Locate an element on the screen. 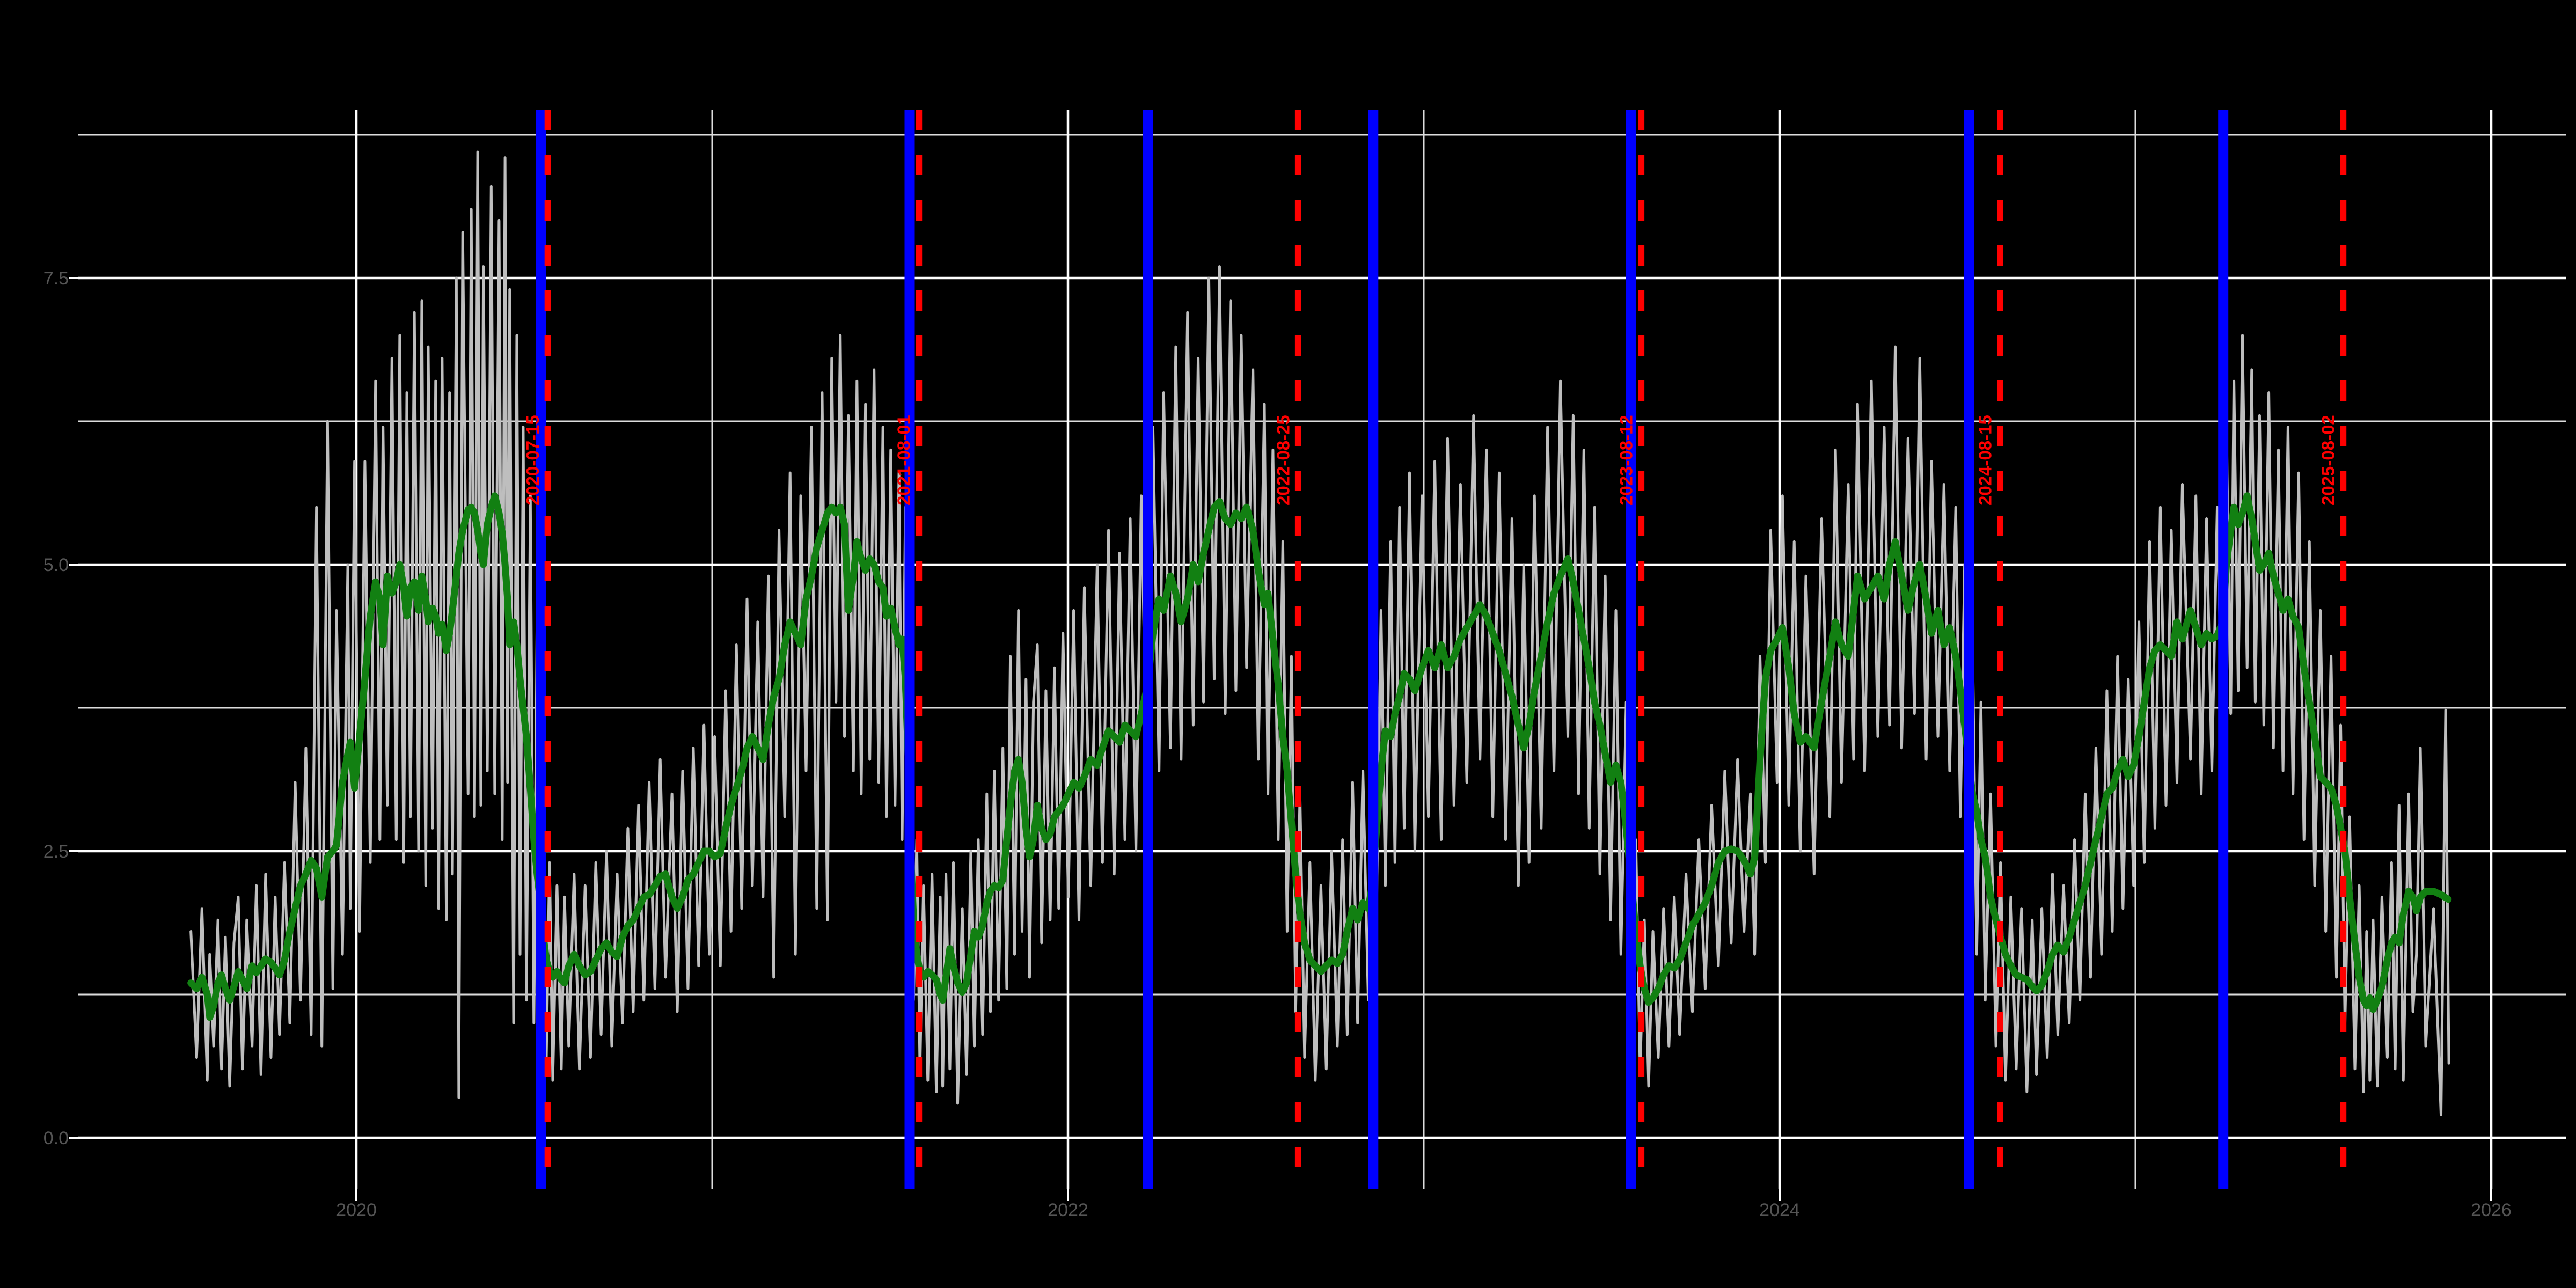  event-date-label: 2023-08-12 is located at coordinates (1626, 460).